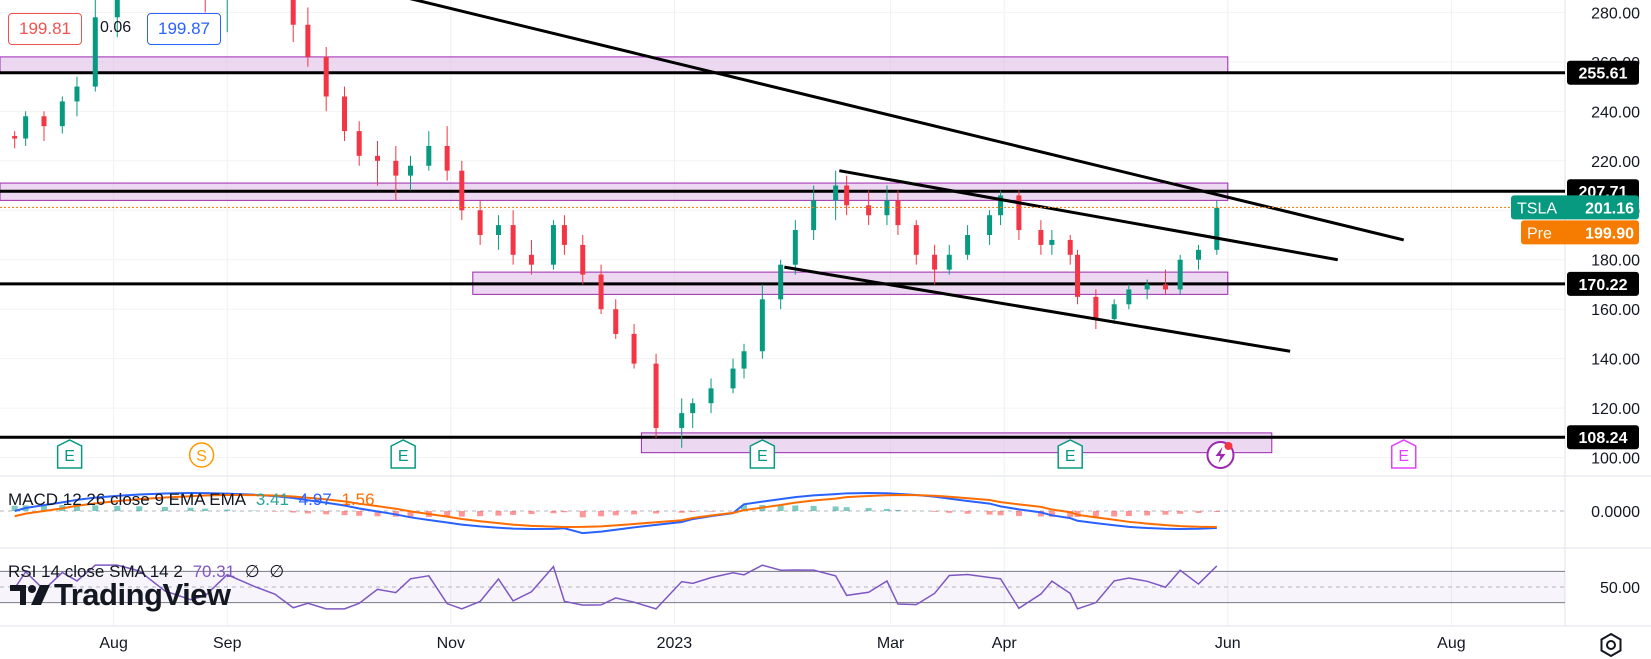 This screenshot has width=1651, height=659. I want to click on rsi-value: 70.31, so click(214, 571).